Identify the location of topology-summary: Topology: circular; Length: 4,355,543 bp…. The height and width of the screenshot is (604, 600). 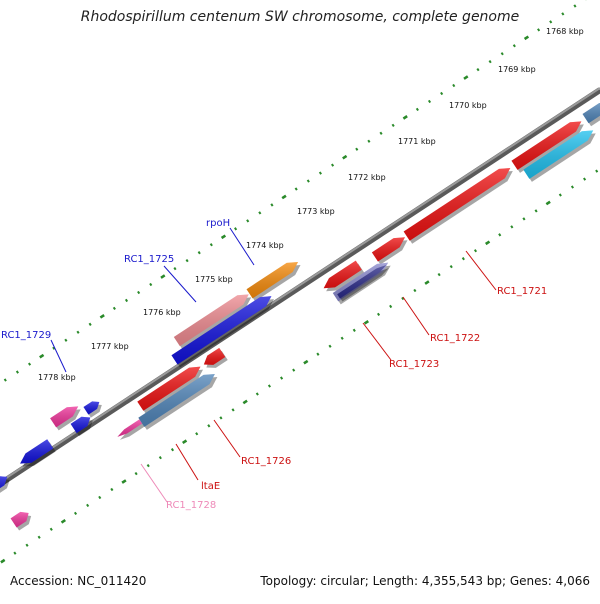
(425, 581).